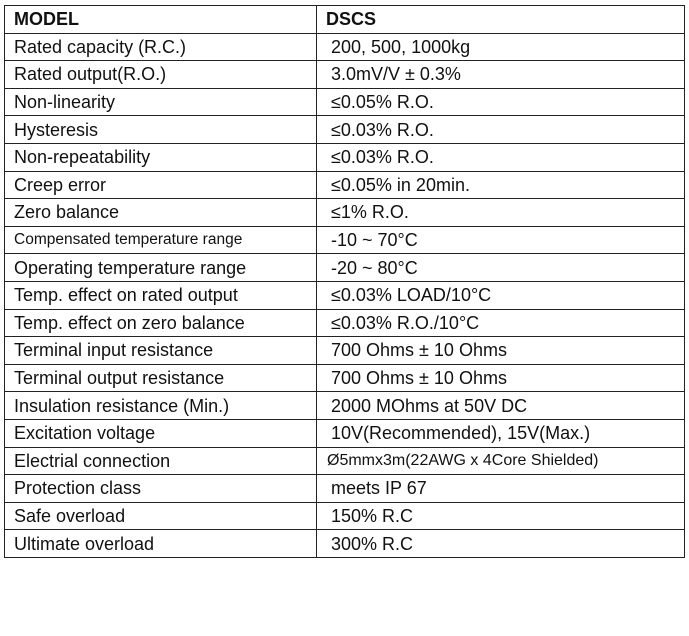 This screenshot has height=636, width=689. Describe the element at coordinates (500, 405) in the screenshot. I see `spec-value: 2000 MOhms at 50V DC` at that location.